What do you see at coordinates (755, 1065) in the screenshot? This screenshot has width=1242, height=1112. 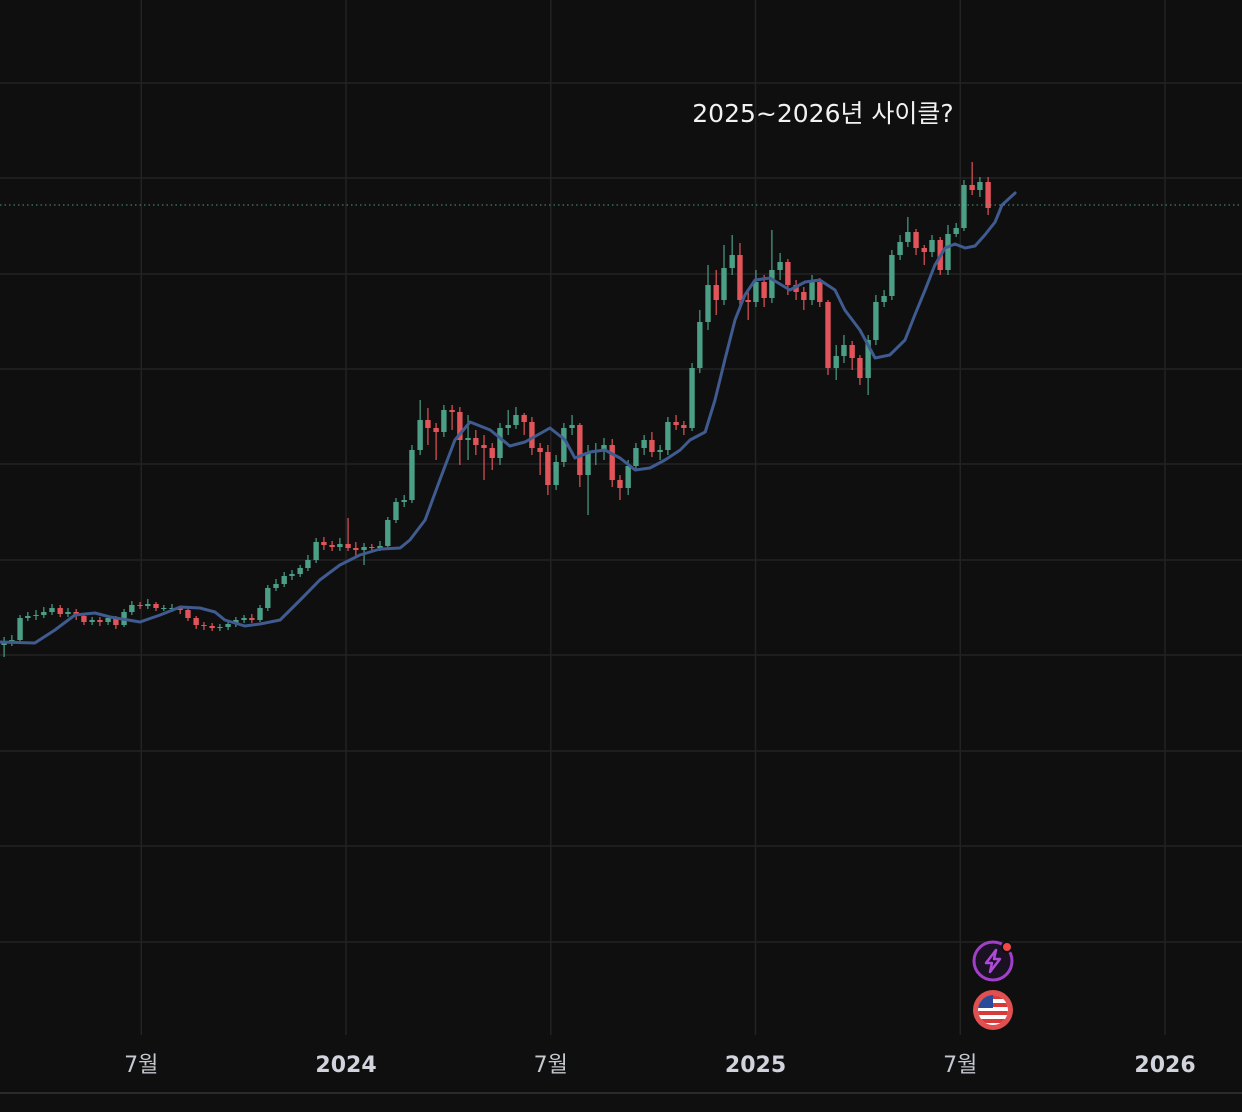 I see `x-tick-label: 2025` at bounding box center [755, 1065].